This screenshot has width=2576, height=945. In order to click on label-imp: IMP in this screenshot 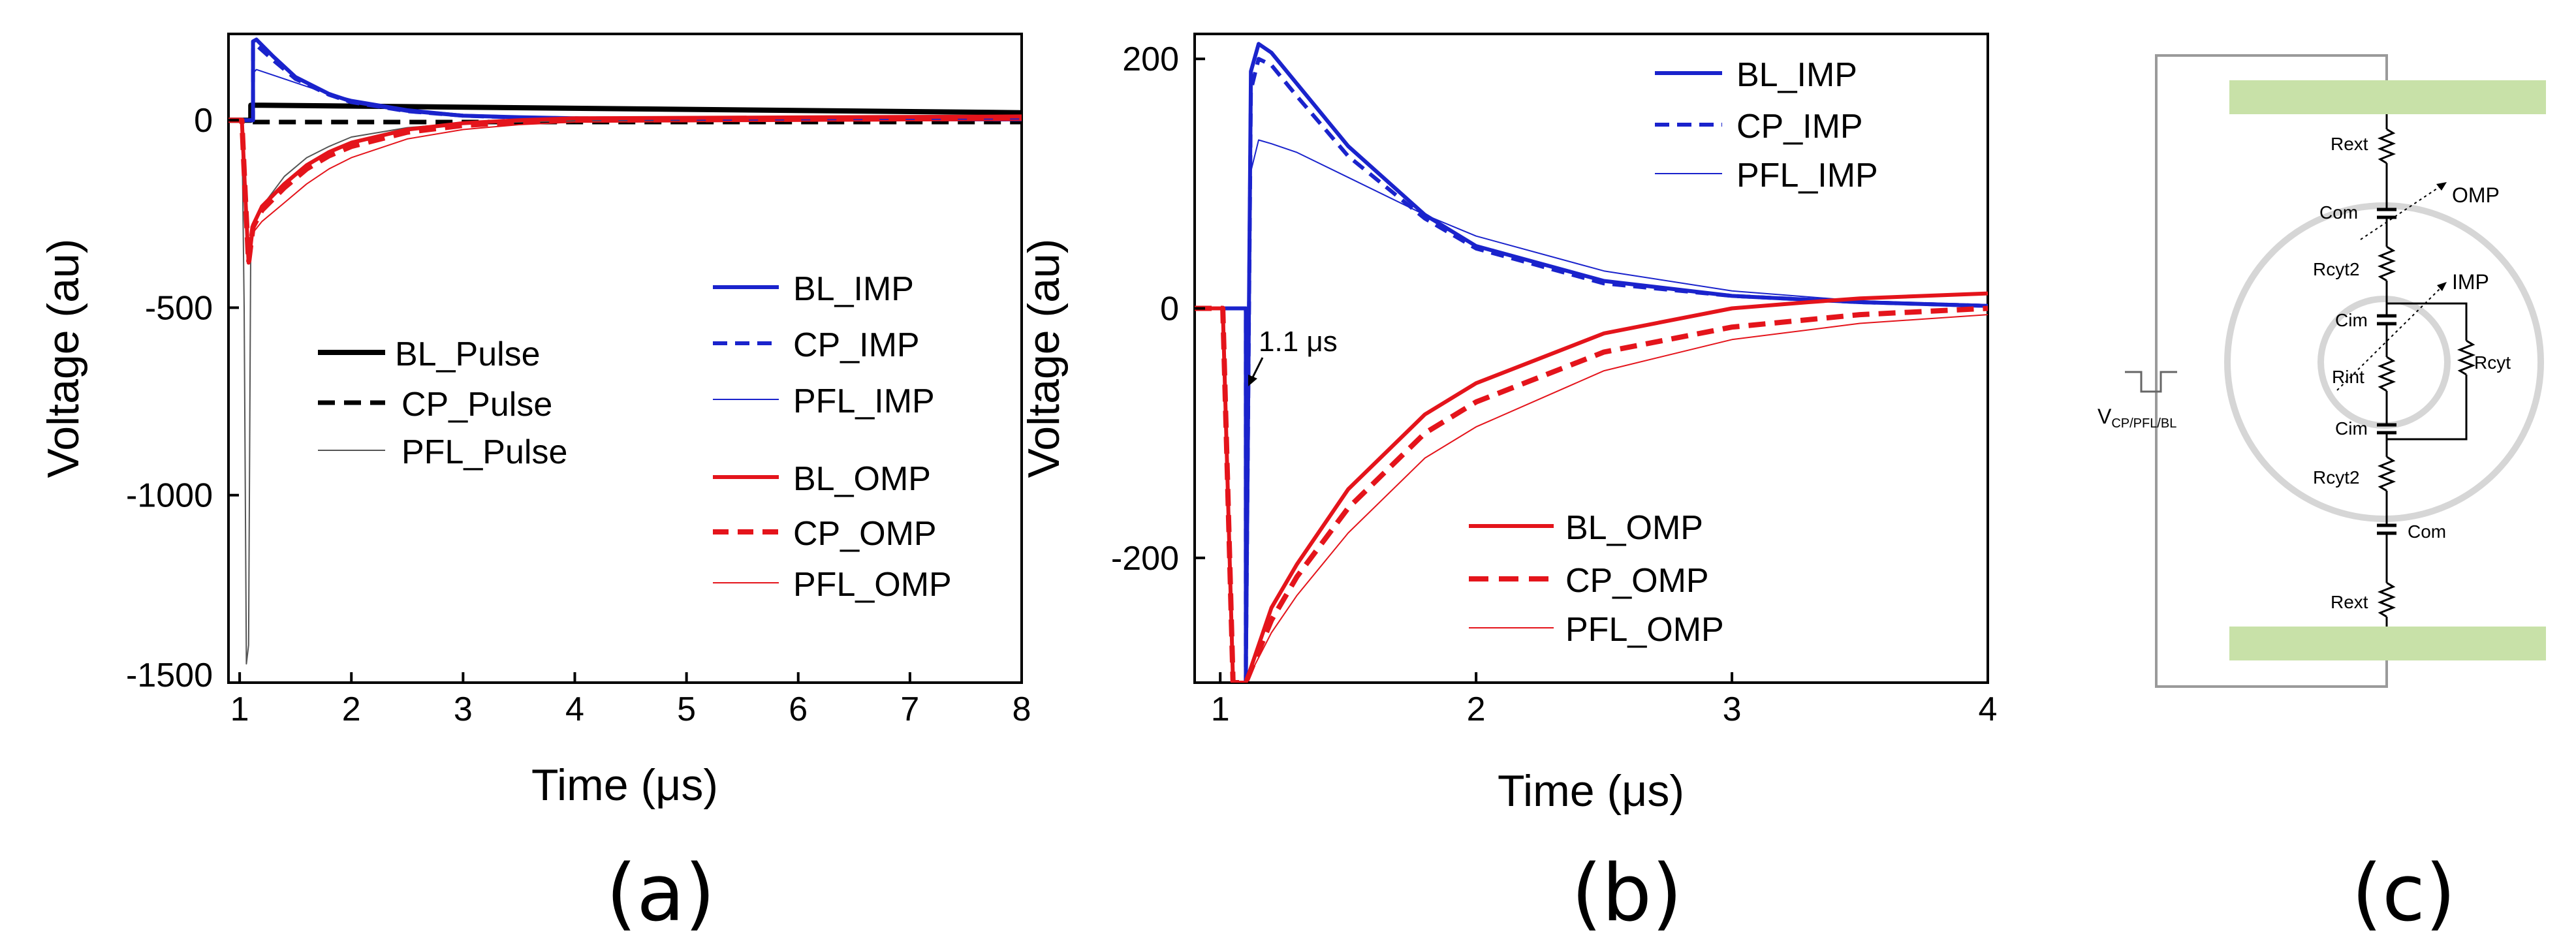, I will do `click(2470, 282)`.